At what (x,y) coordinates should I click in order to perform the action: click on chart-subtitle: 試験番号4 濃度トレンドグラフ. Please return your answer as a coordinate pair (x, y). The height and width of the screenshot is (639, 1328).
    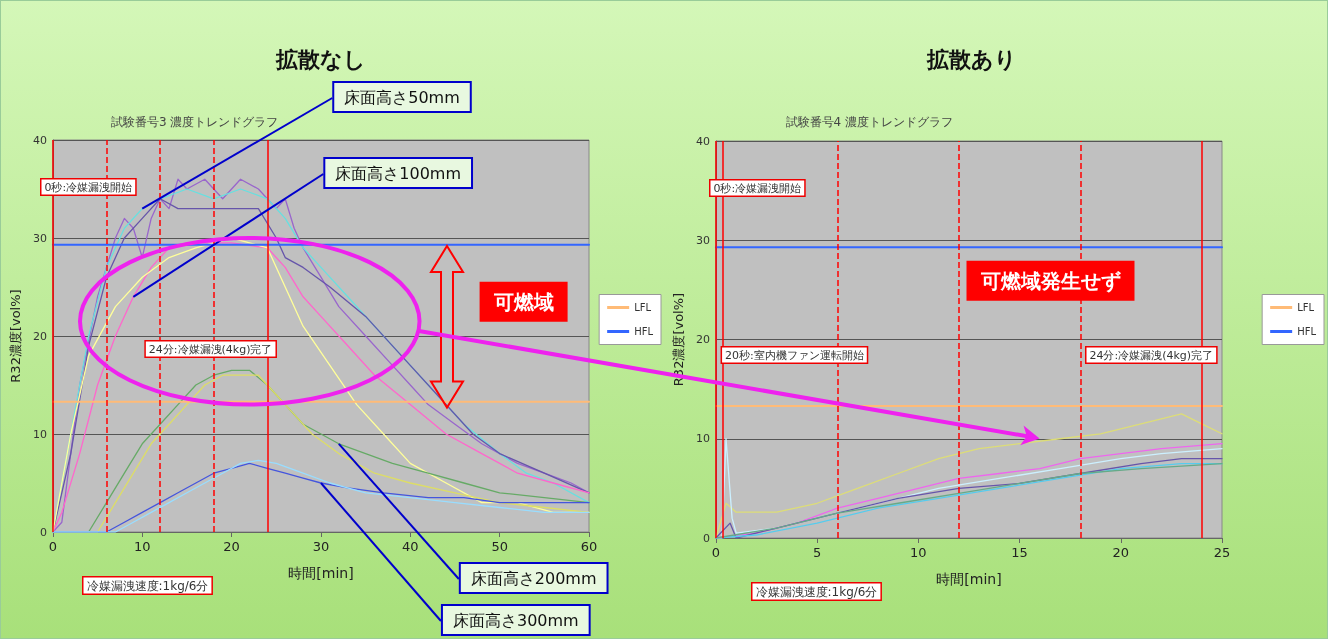
    Looking at the image, I should click on (869, 122).